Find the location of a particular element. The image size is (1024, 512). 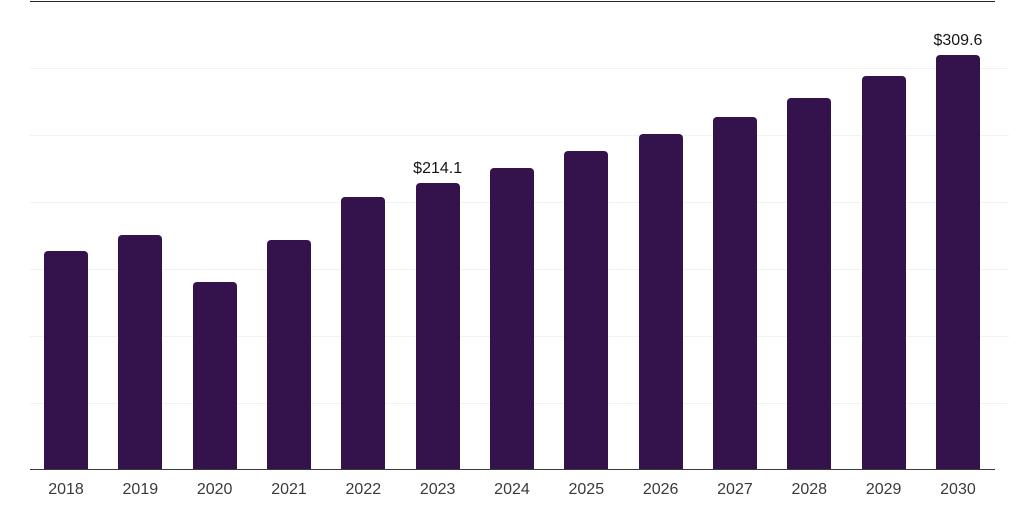

bar-2029 is located at coordinates (883, 272).